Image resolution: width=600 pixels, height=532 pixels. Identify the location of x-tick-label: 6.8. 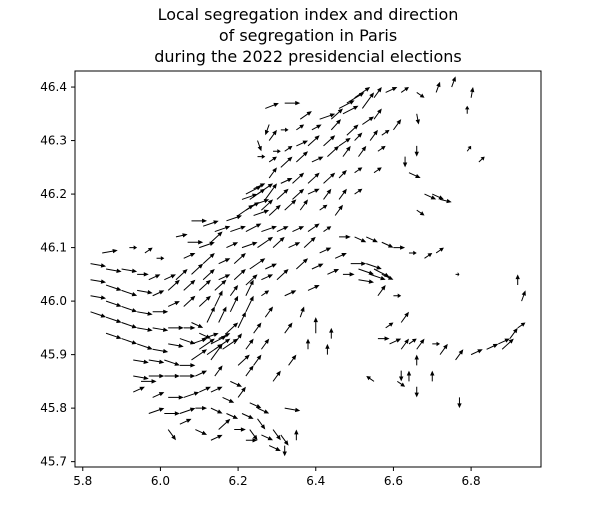
(471, 481).